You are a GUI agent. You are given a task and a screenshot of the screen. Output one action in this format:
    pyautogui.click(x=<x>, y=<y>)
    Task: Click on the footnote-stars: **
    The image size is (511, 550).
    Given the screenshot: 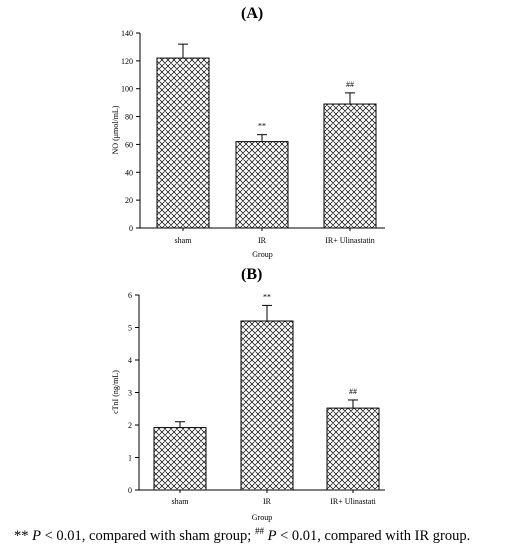 What is the action you would take?
    pyautogui.click(x=23, y=535)
    